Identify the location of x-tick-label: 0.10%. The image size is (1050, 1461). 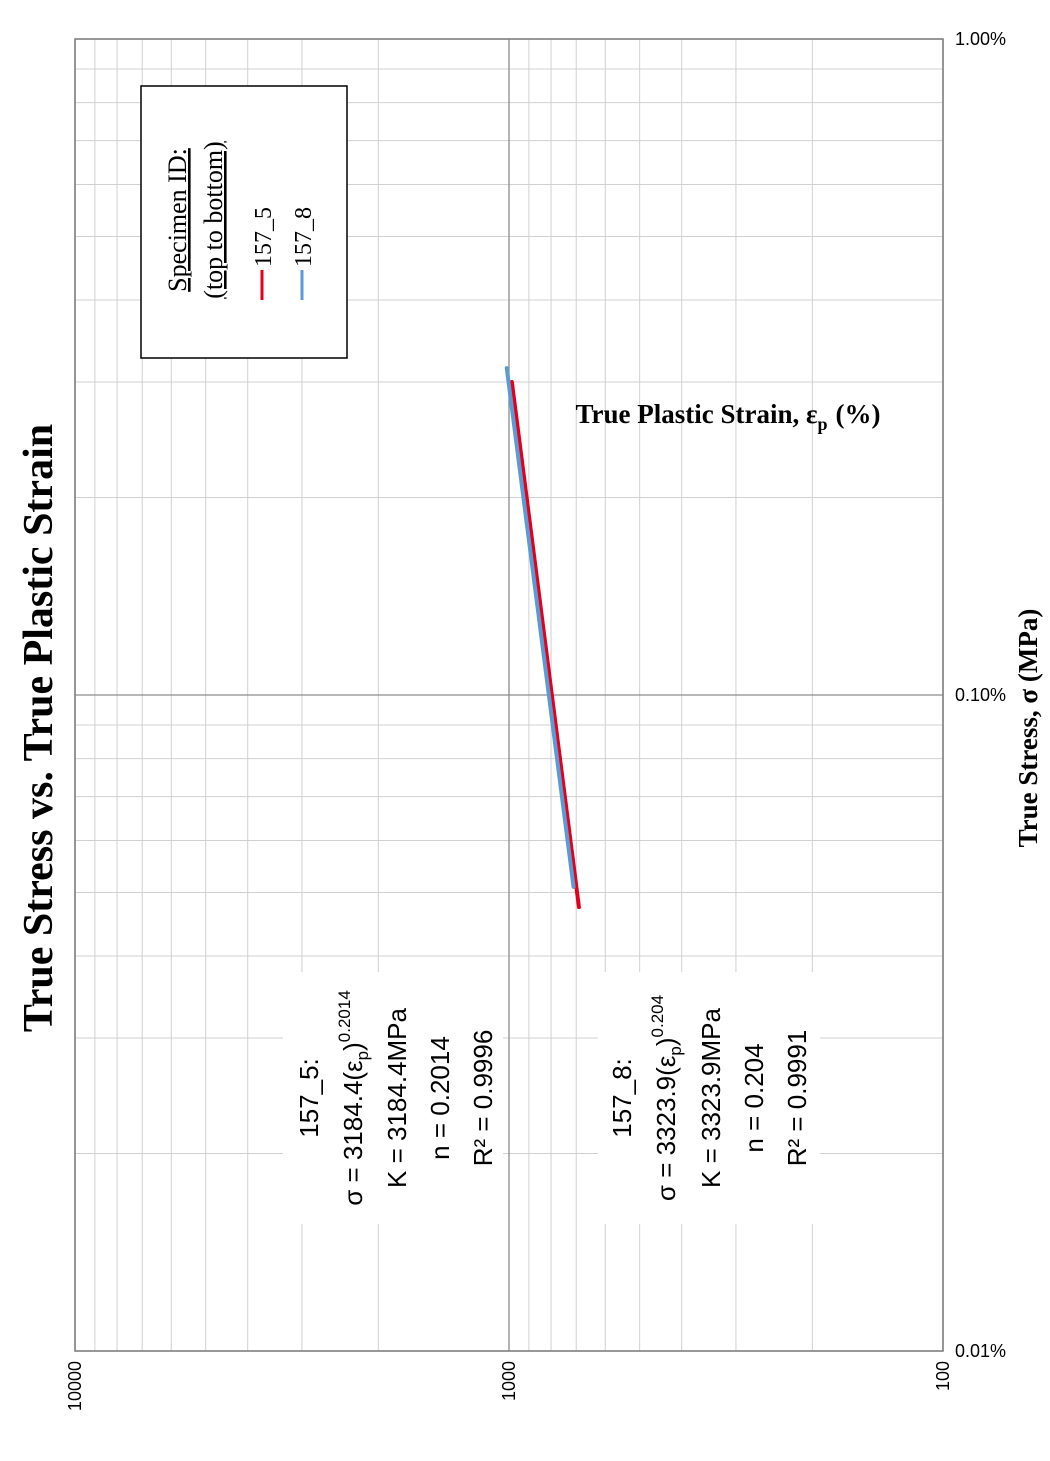
(980, 695).